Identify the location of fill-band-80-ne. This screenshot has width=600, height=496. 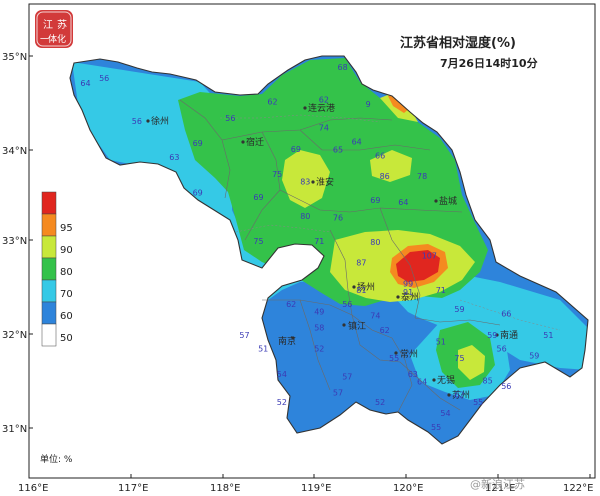
(391, 166).